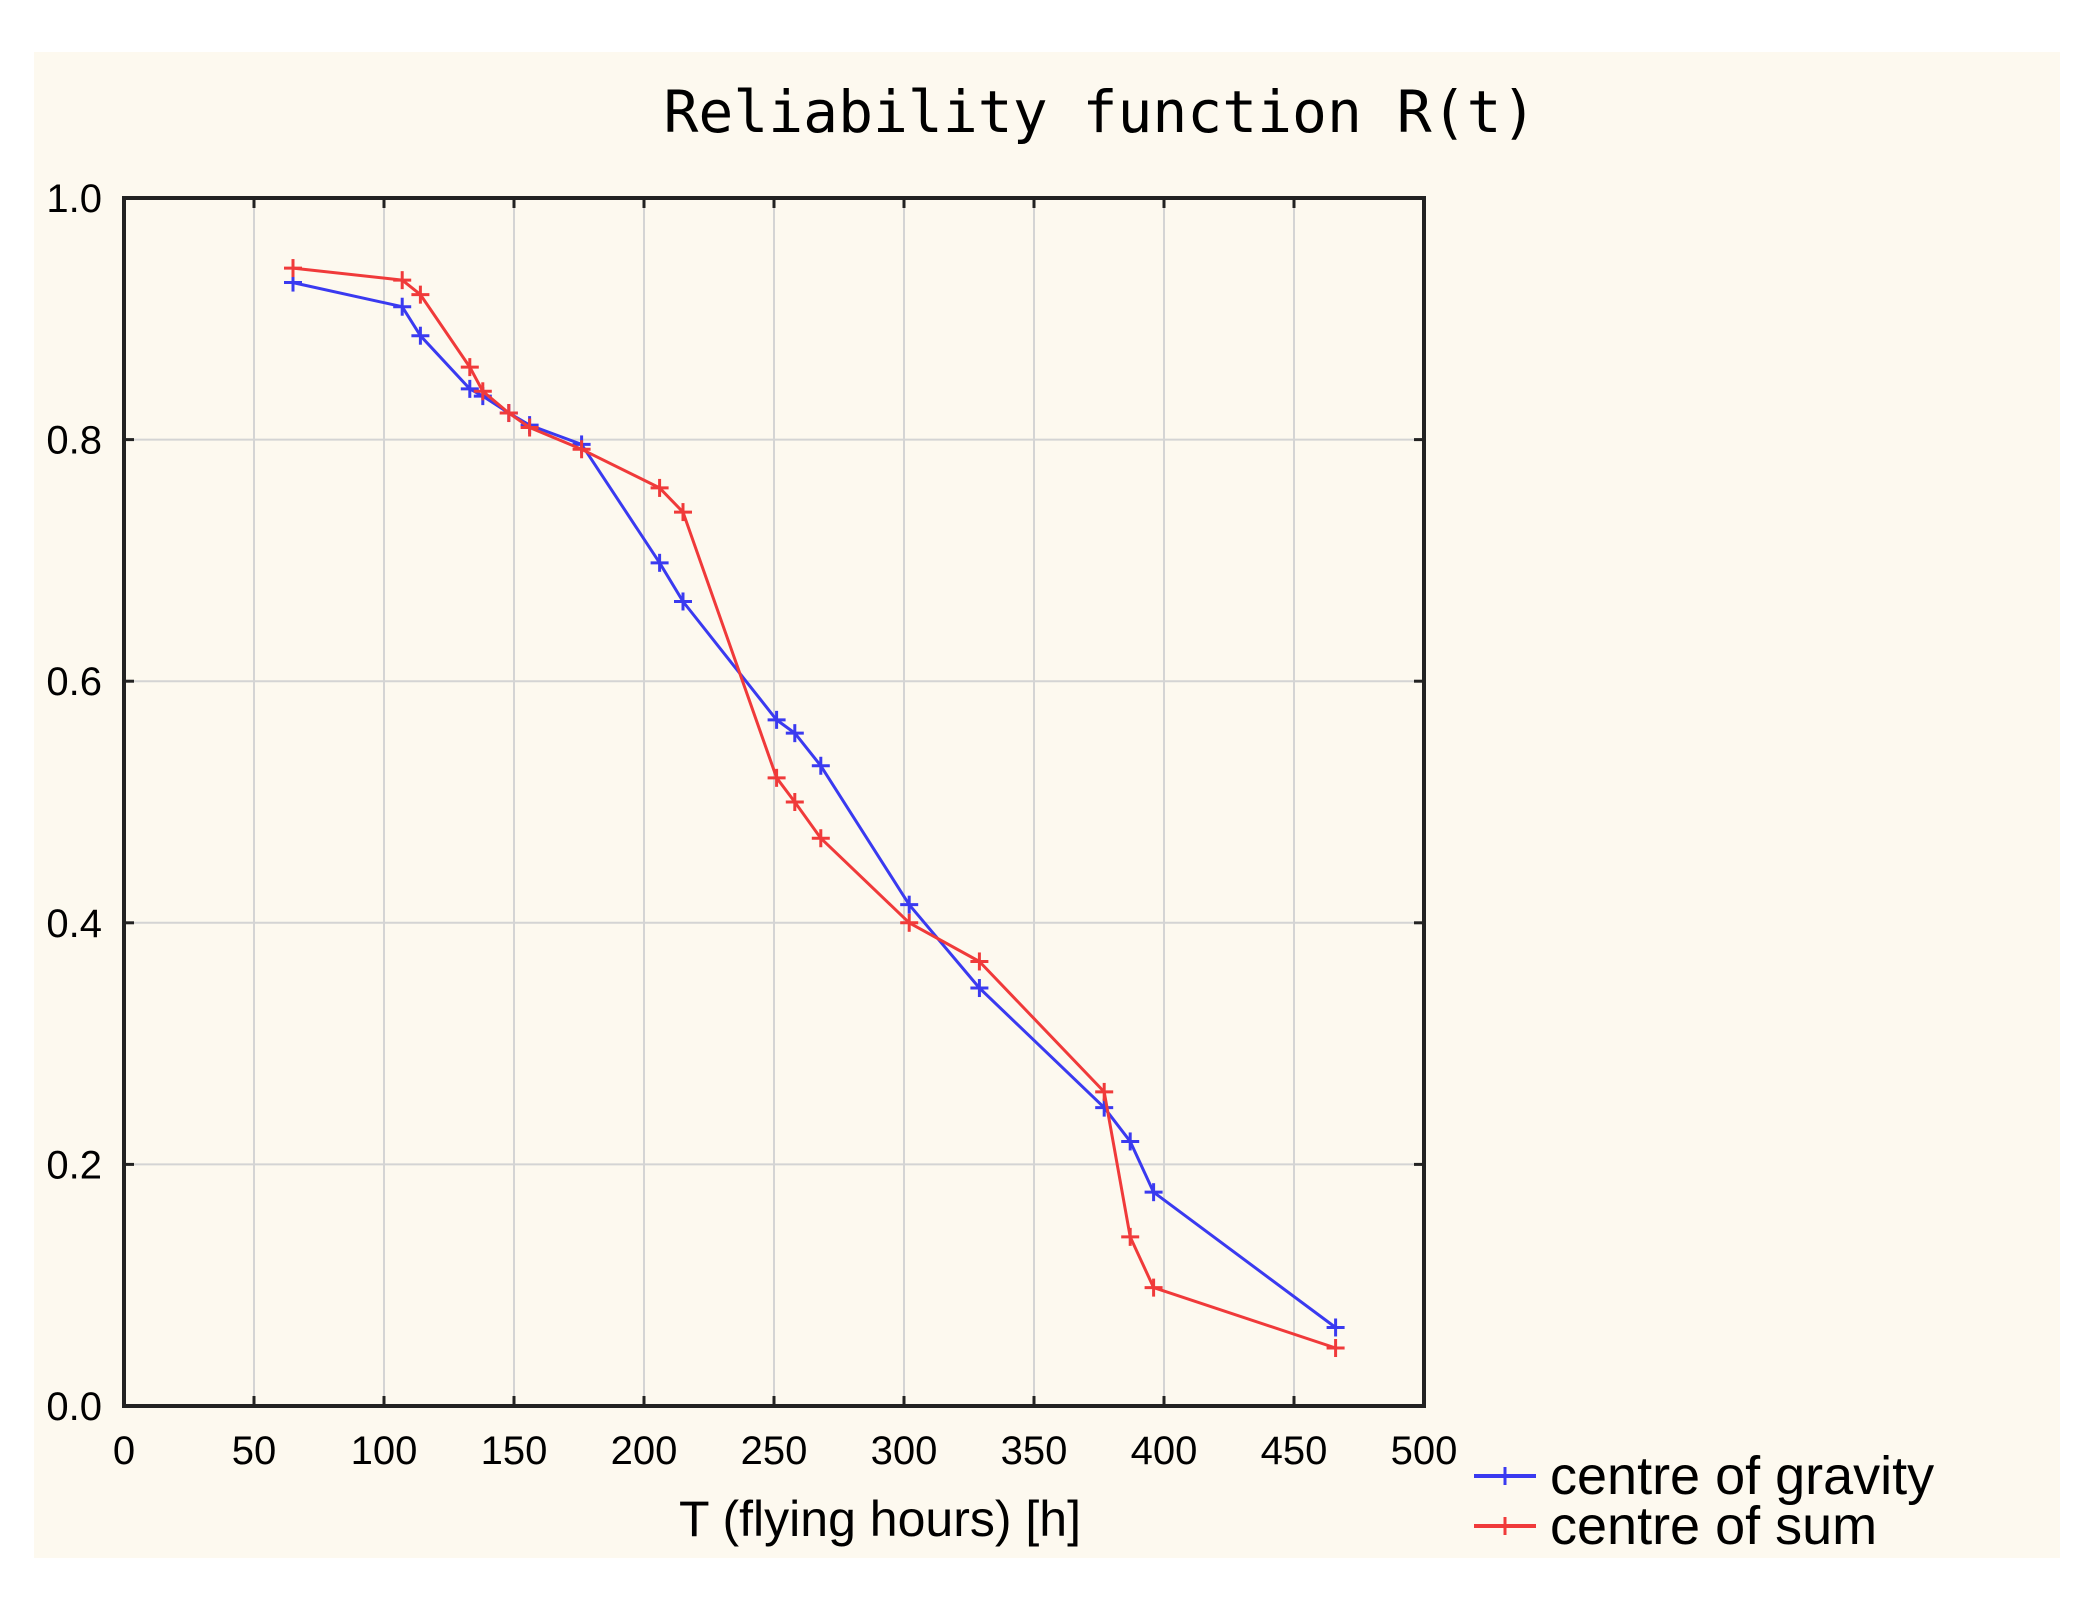  Describe the element at coordinates (774, 1451) in the screenshot. I see `x-tick-label: 250` at that location.